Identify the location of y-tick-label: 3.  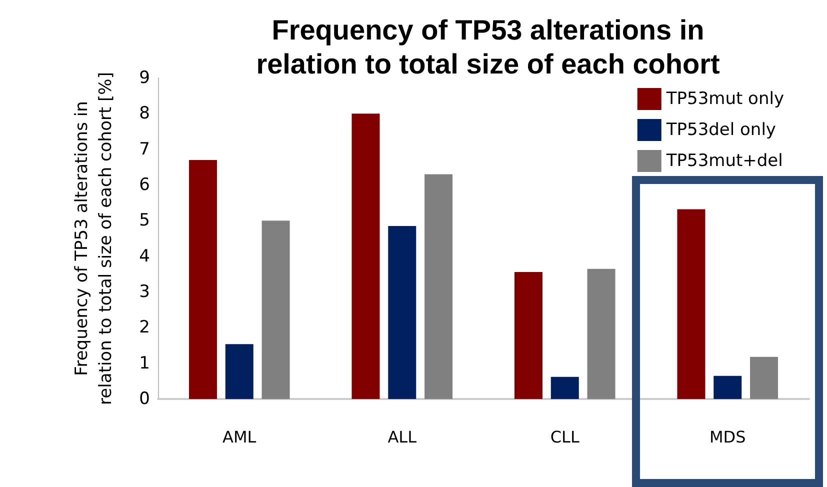
(144, 292).